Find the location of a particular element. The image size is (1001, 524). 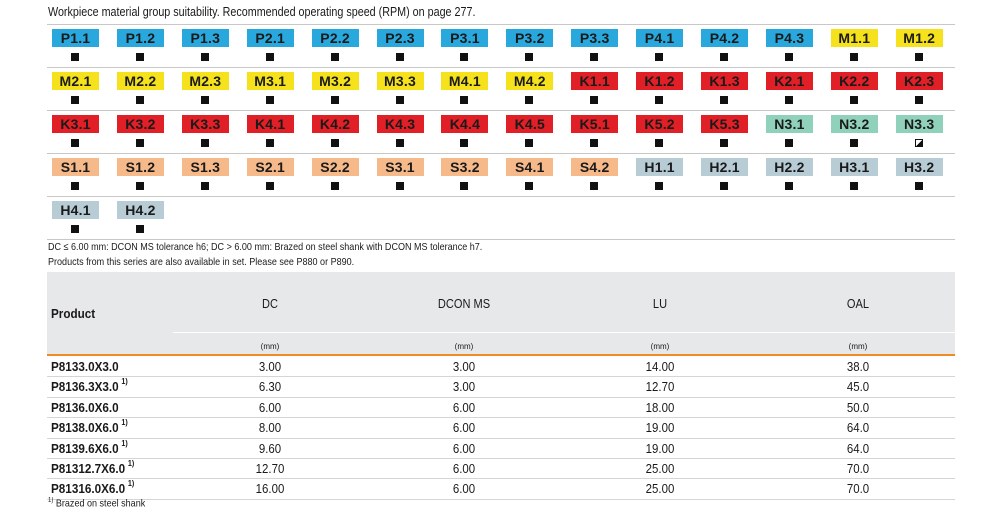

material-group-cell: P4.3 is located at coordinates (791, 46).